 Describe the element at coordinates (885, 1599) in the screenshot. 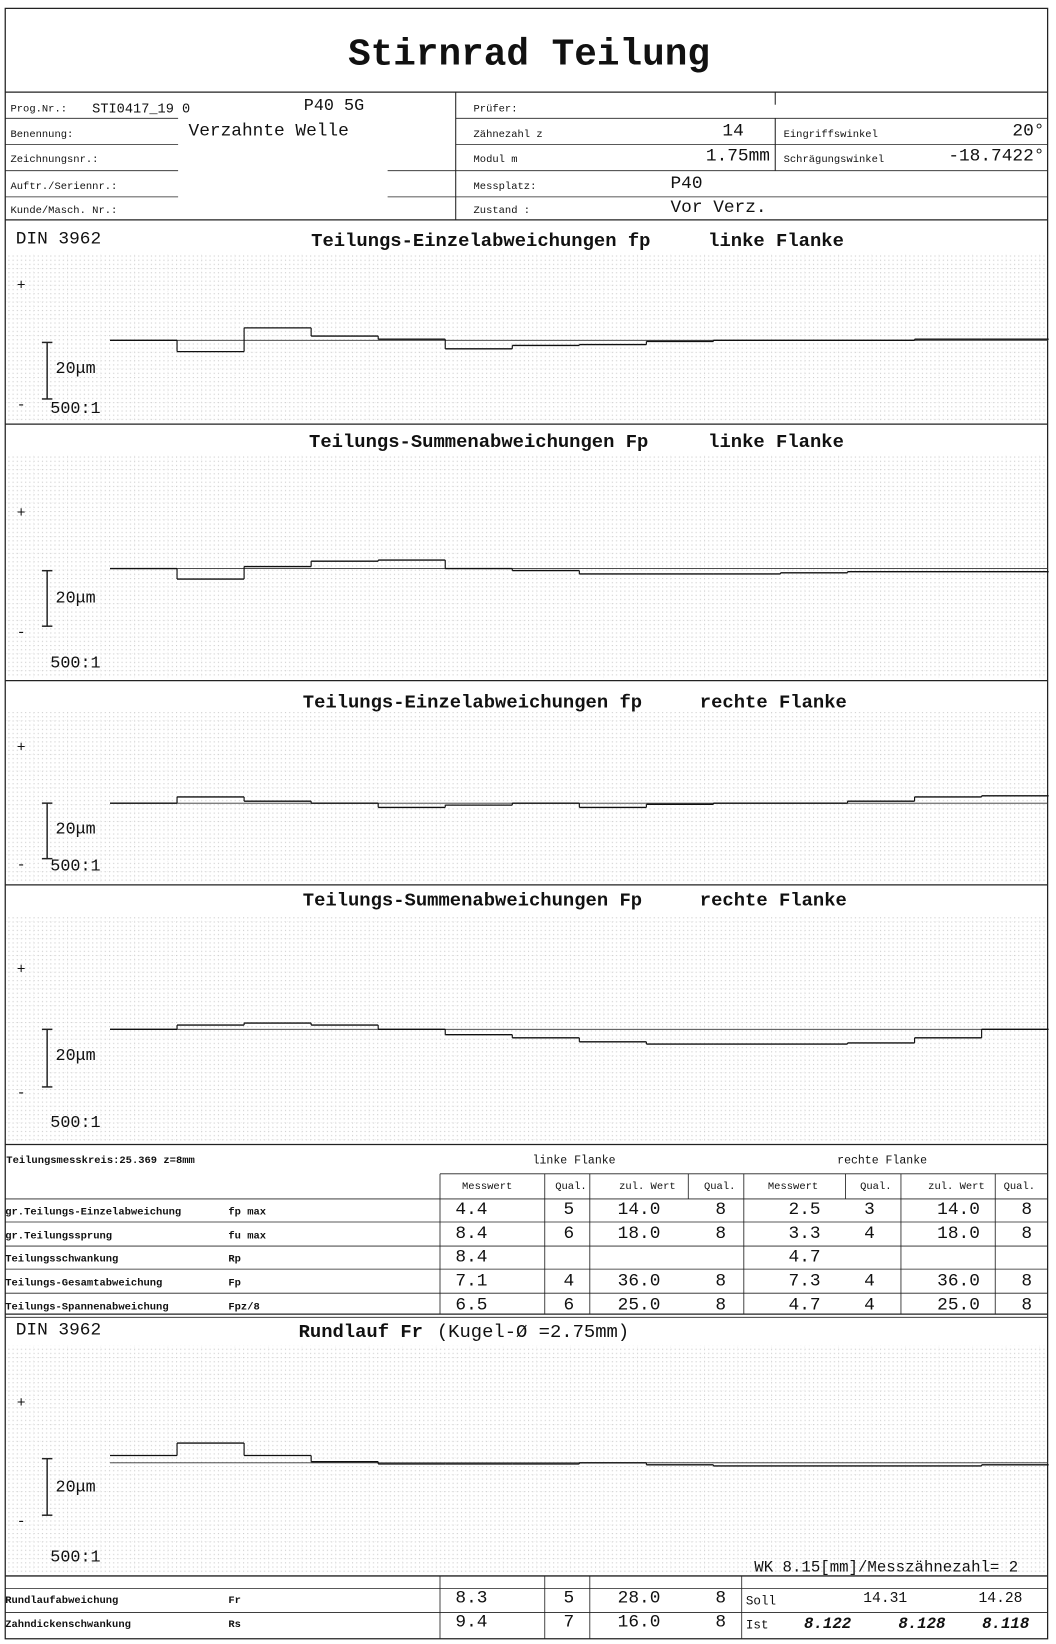

I see `soll-value: 14.31` at that location.